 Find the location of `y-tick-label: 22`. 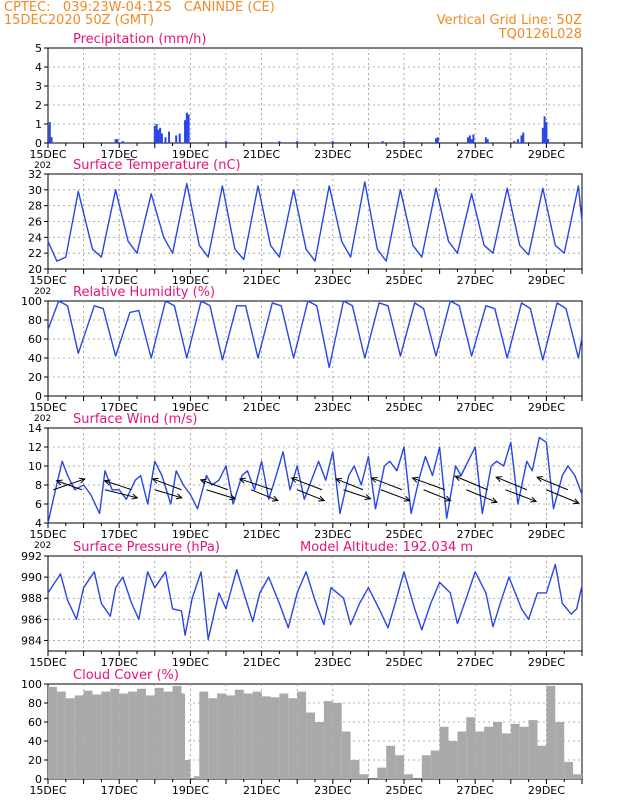

y-tick-label: 22 is located at coordinates (35, 253).